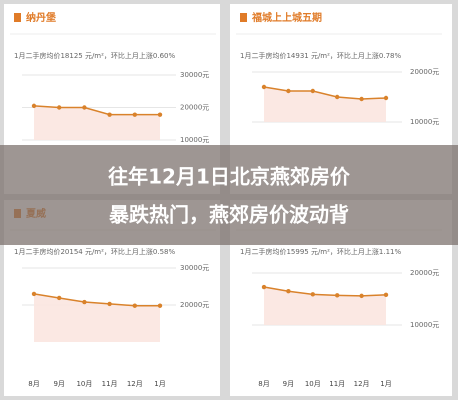 The width and height of the screenshot is (458, 400). Describe the element at coordinates (229, 177) in the screenshot. I see `overlay-line: 往年12月1日北京燕郊房价` at that location.